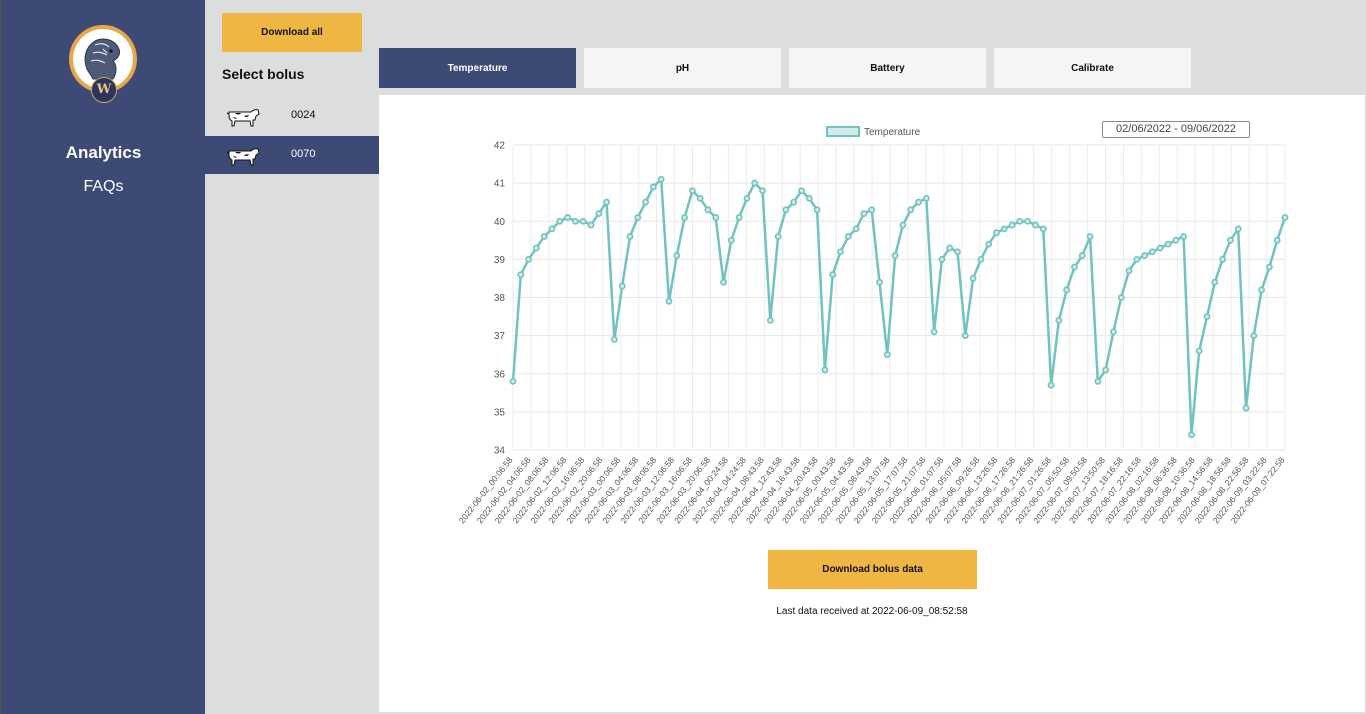  Describe the element at coordinates (103, 152) in the screenshot. I see `nav-item-analytics: Analytics` at that location.